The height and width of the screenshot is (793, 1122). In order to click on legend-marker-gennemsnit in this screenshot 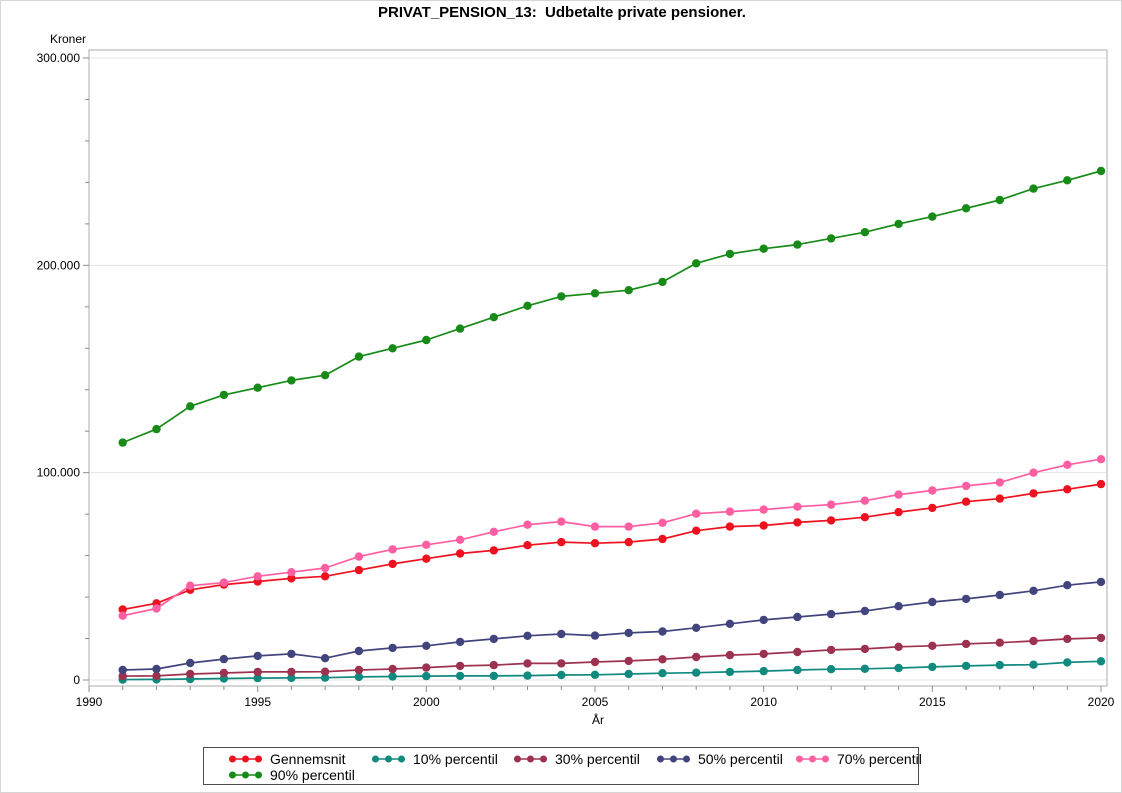, I will do `click(245, 759)`.